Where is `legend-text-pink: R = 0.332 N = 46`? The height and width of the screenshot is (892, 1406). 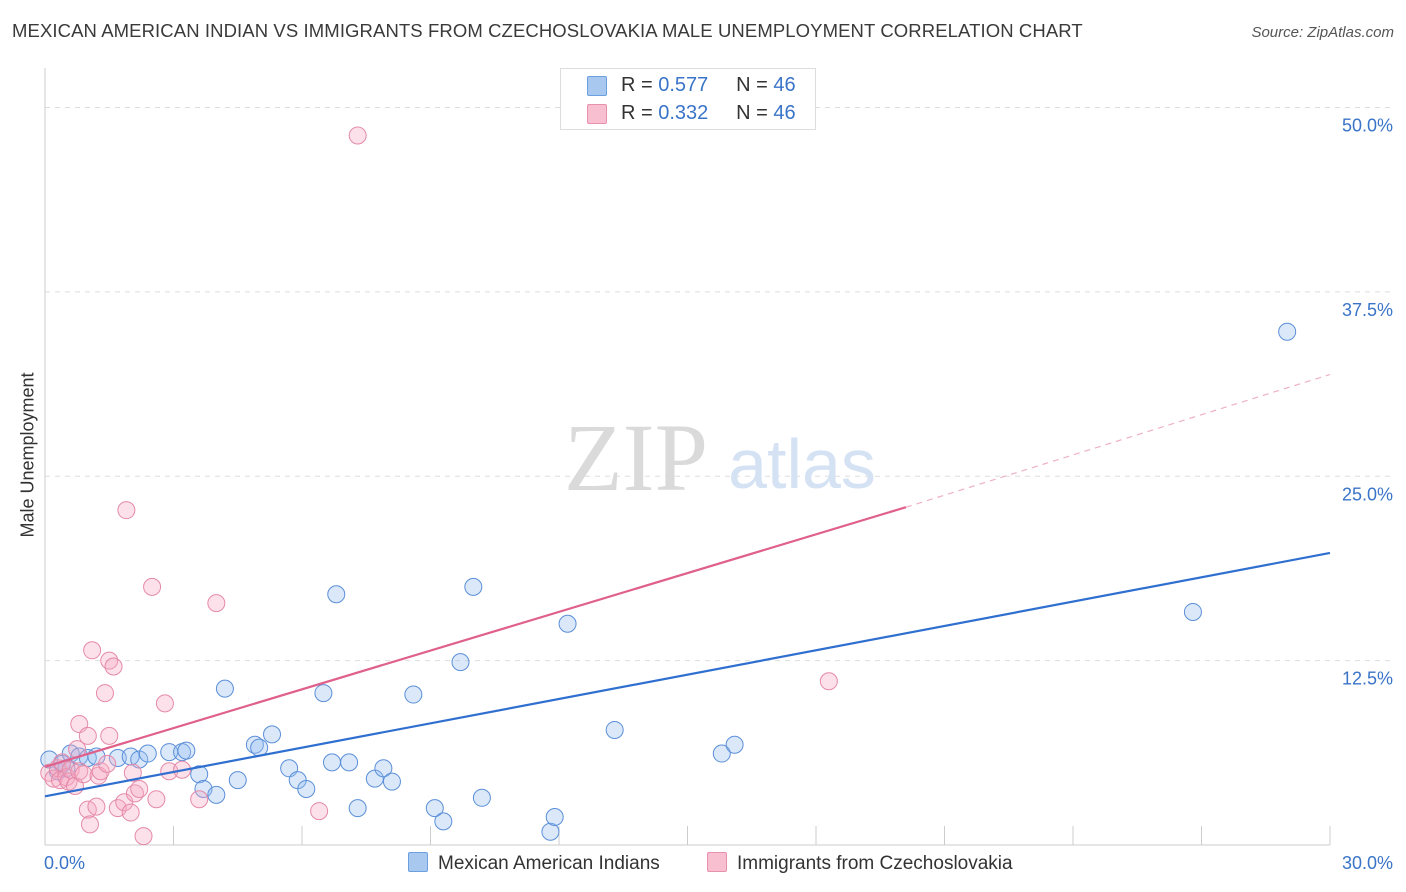 legend-text-pink: R = 0.332 N = 46 is located at coordinates (708, 113).